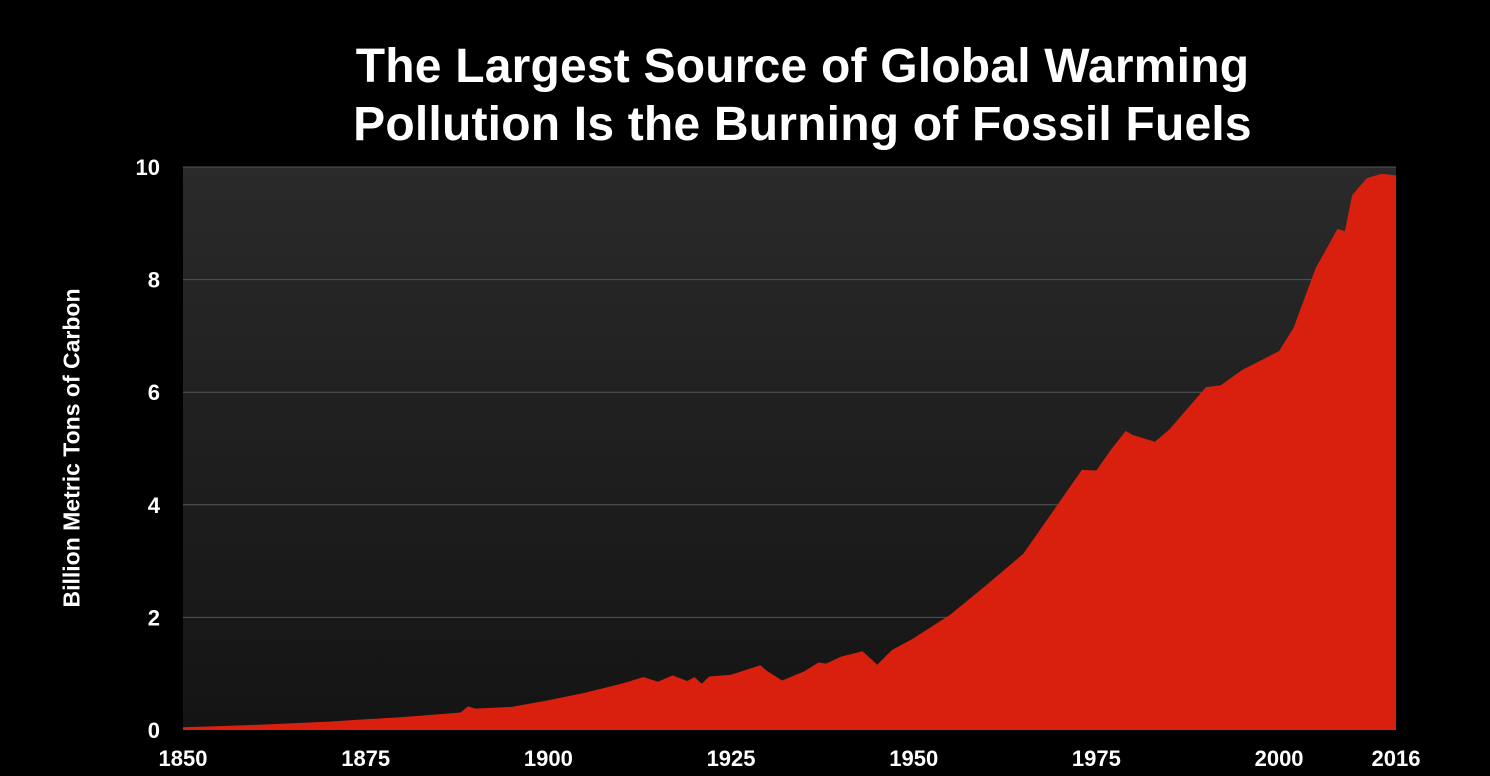 The width and height of the screenshot is (1490, 776). Describe the element at coordinates (802, 124) in the screenshot. I see `chart-title-line-2: Pollution Is the Burning of Fossil Fuels` at that location.